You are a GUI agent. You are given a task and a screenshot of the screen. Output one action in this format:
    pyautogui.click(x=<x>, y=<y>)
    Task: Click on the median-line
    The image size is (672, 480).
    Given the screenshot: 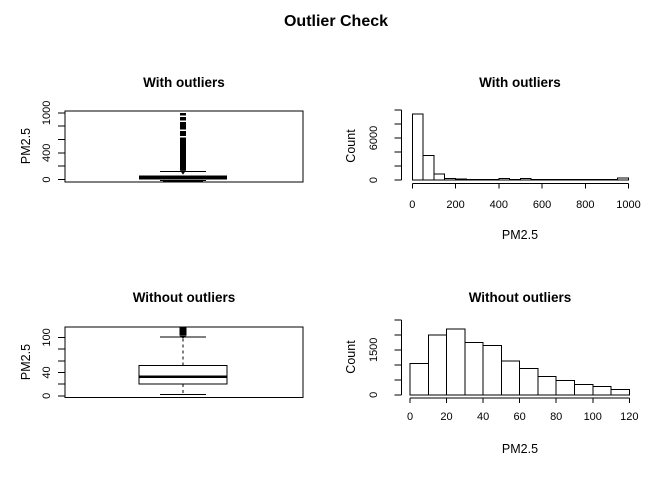 What is the action you would take?
    pyautogui.click(x=183, y=376)
    